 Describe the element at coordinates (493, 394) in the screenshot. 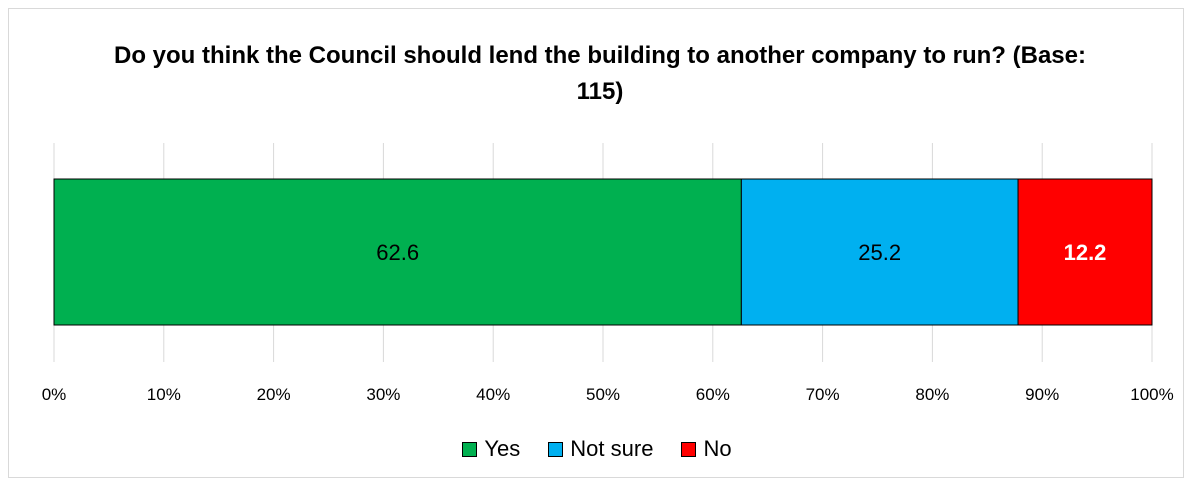

I see `x-tick-label: 40%` at that location.